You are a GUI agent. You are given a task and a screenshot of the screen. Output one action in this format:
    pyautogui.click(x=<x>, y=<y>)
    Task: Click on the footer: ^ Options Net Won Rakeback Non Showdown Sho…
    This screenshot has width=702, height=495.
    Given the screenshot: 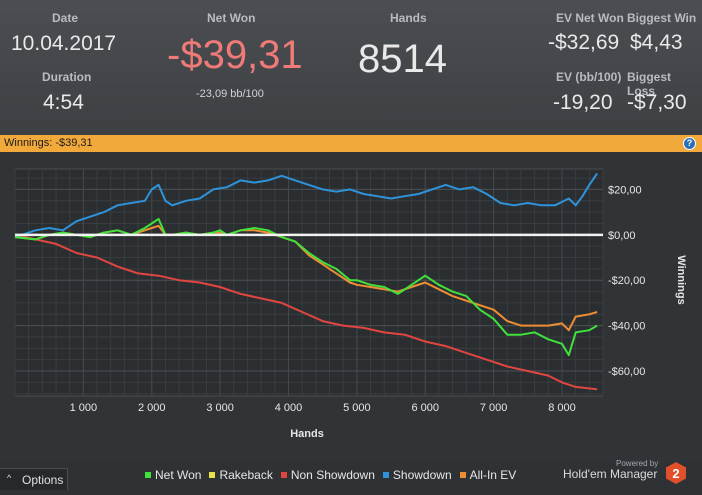 What is the action you would take?
    pyautogui.click(x=351, y=477)
    